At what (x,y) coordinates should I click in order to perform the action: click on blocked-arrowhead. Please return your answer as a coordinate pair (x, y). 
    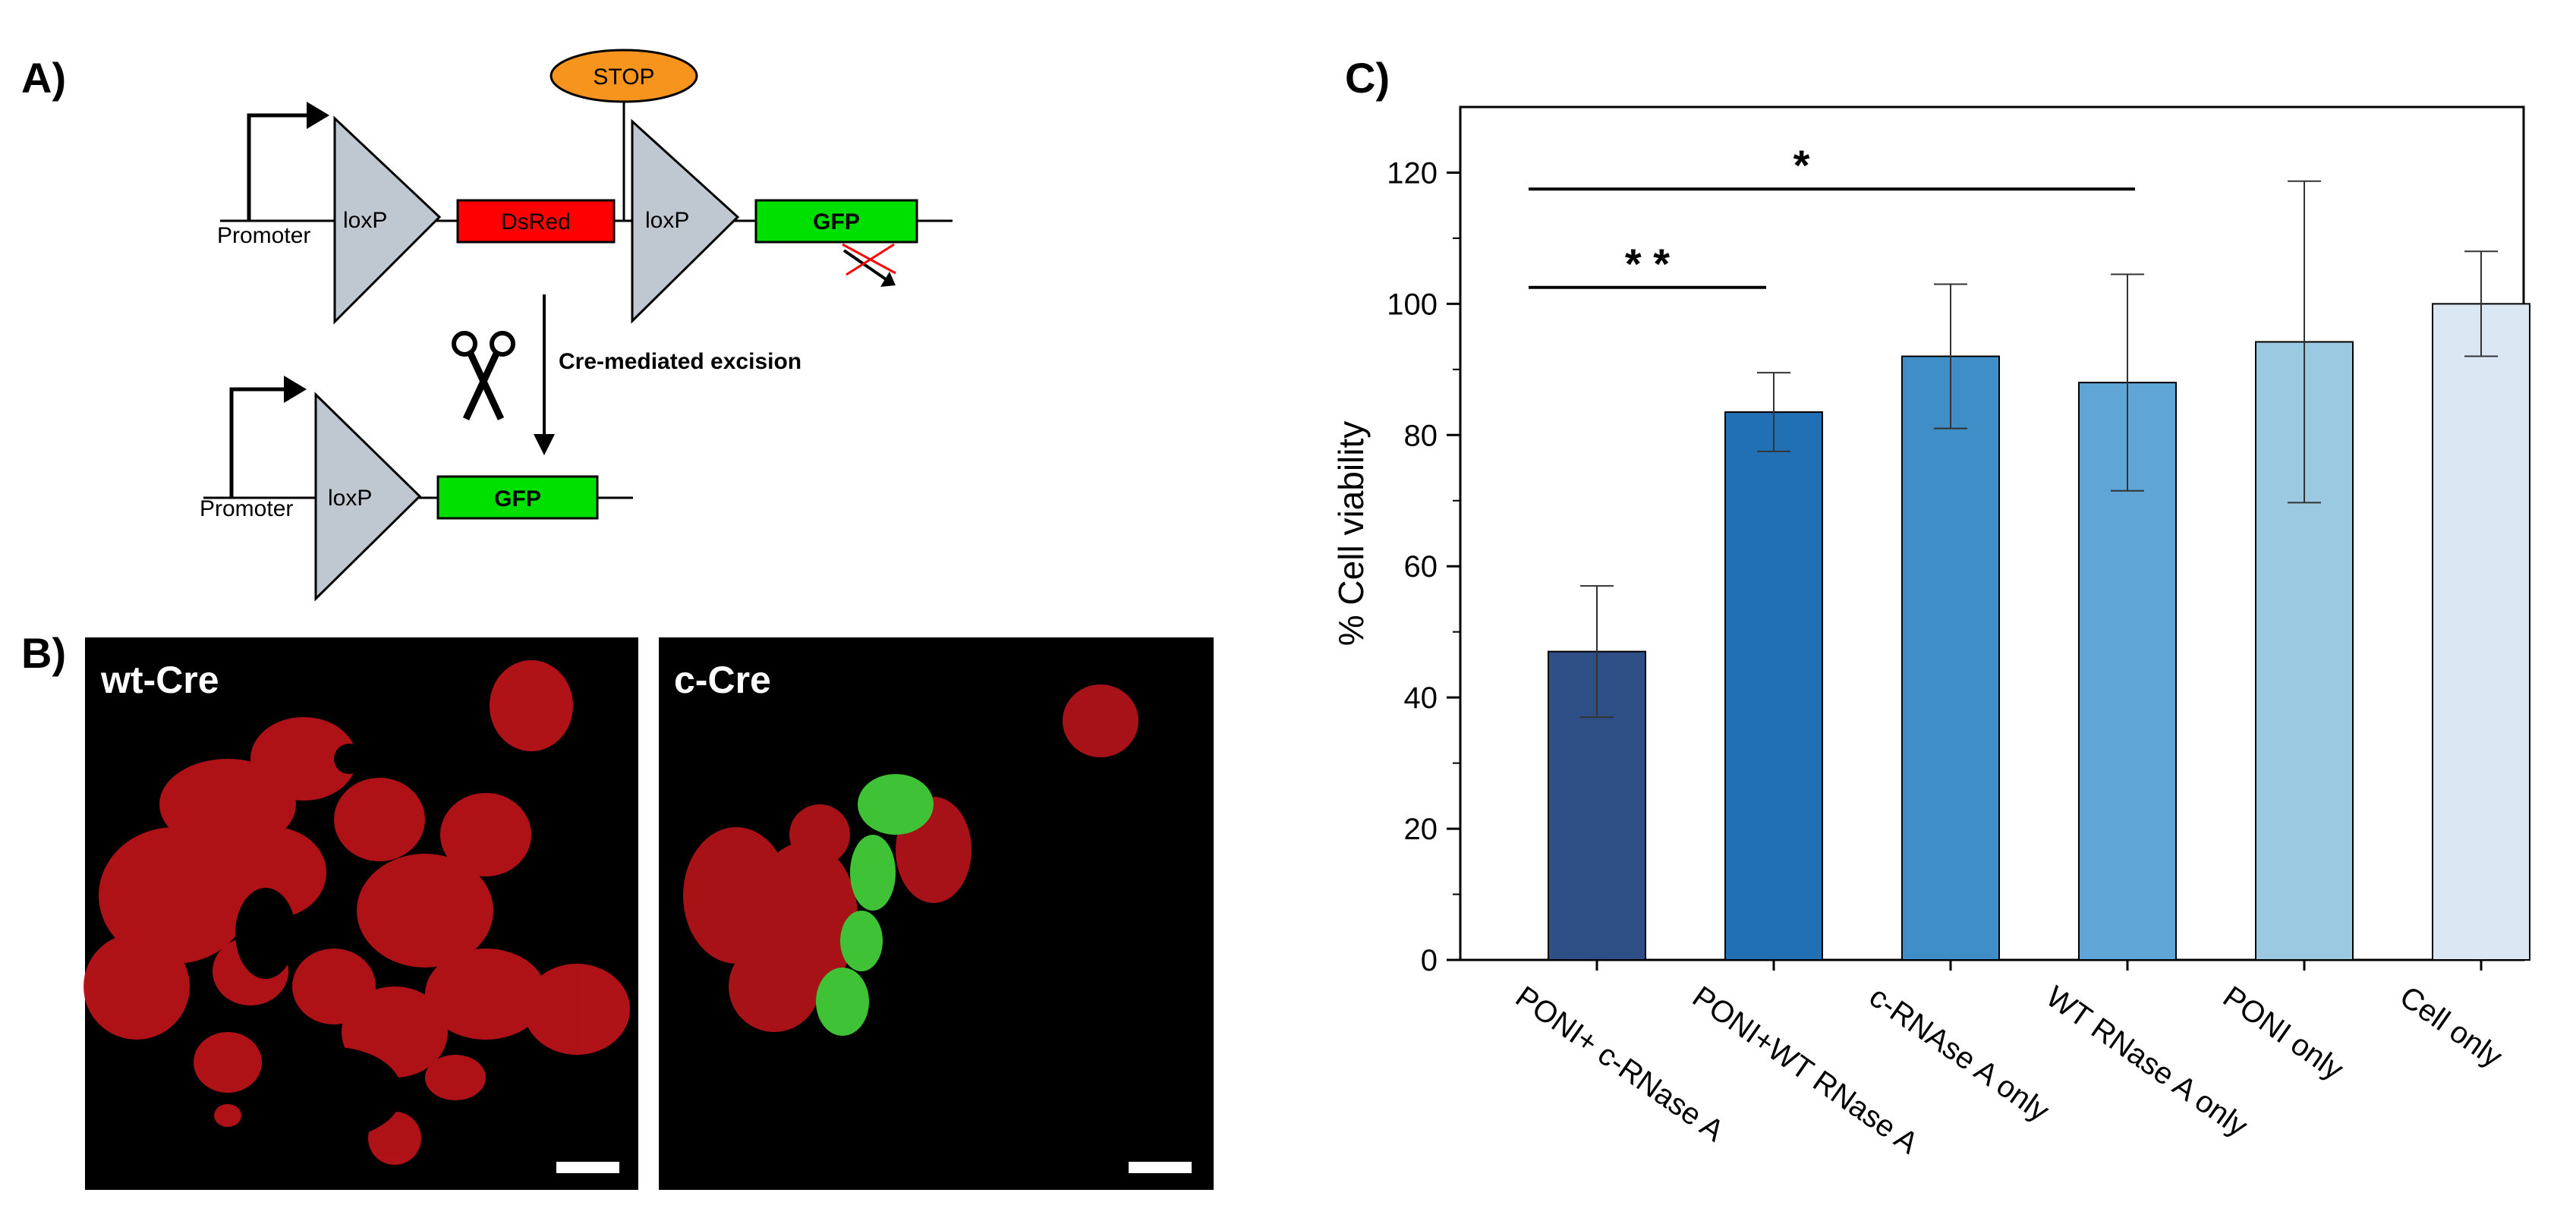
    Looking at the image, I should click on (888, 279).